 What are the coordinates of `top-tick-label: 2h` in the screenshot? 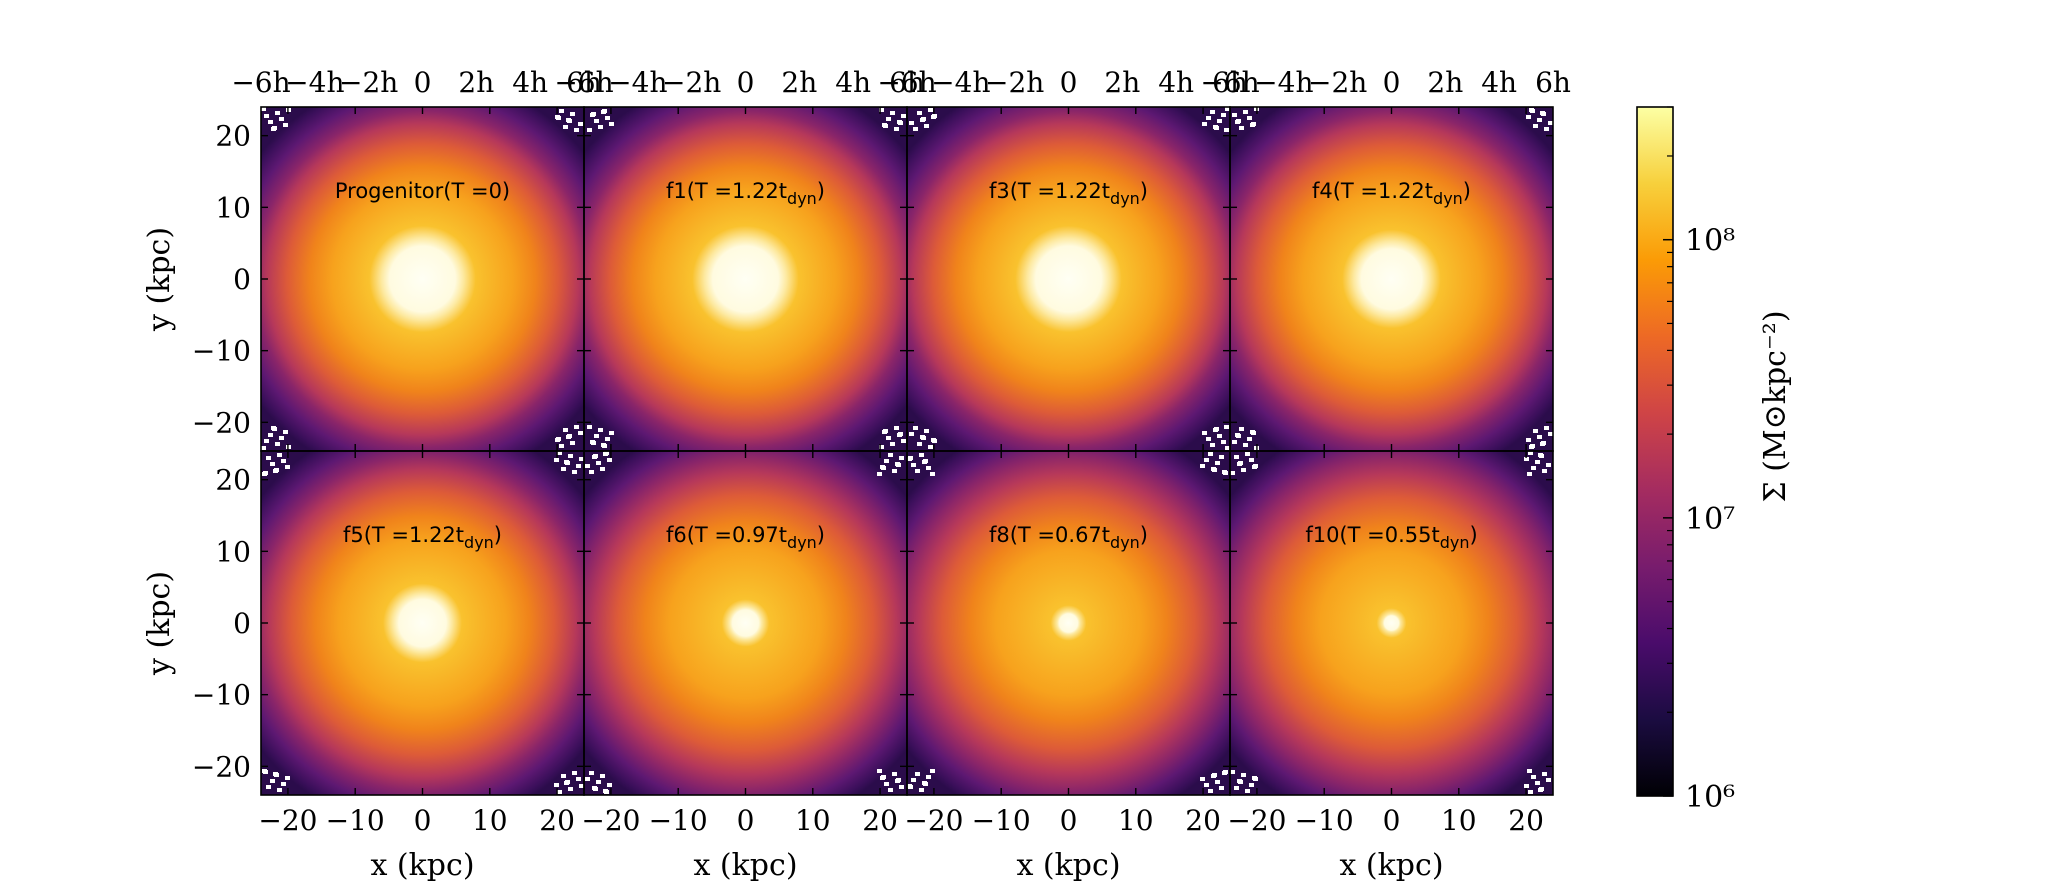 It's located at (1445, 82).